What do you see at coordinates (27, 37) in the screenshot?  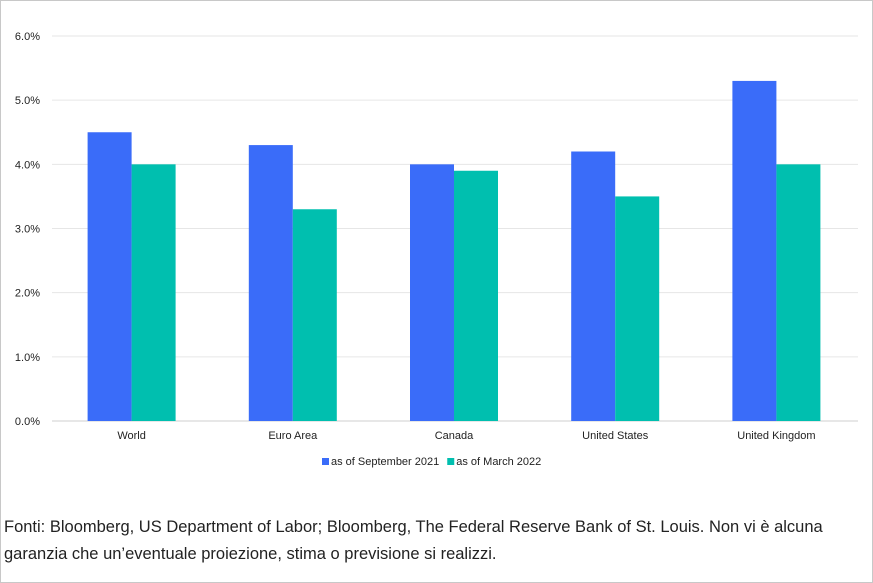 I see `y-tick-label: 6.0%` at bounding box center [27, 37].